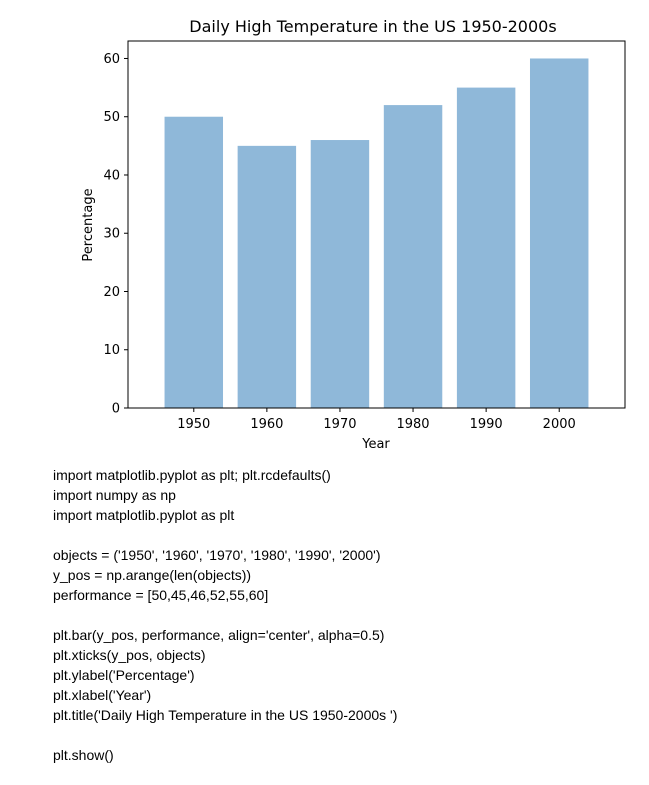 The width and height of the screenshot is (649, 785). What do you see at coordinates (559, 233) in the screenshot?
I see `bar-2000` at bounding box center [559, 233].